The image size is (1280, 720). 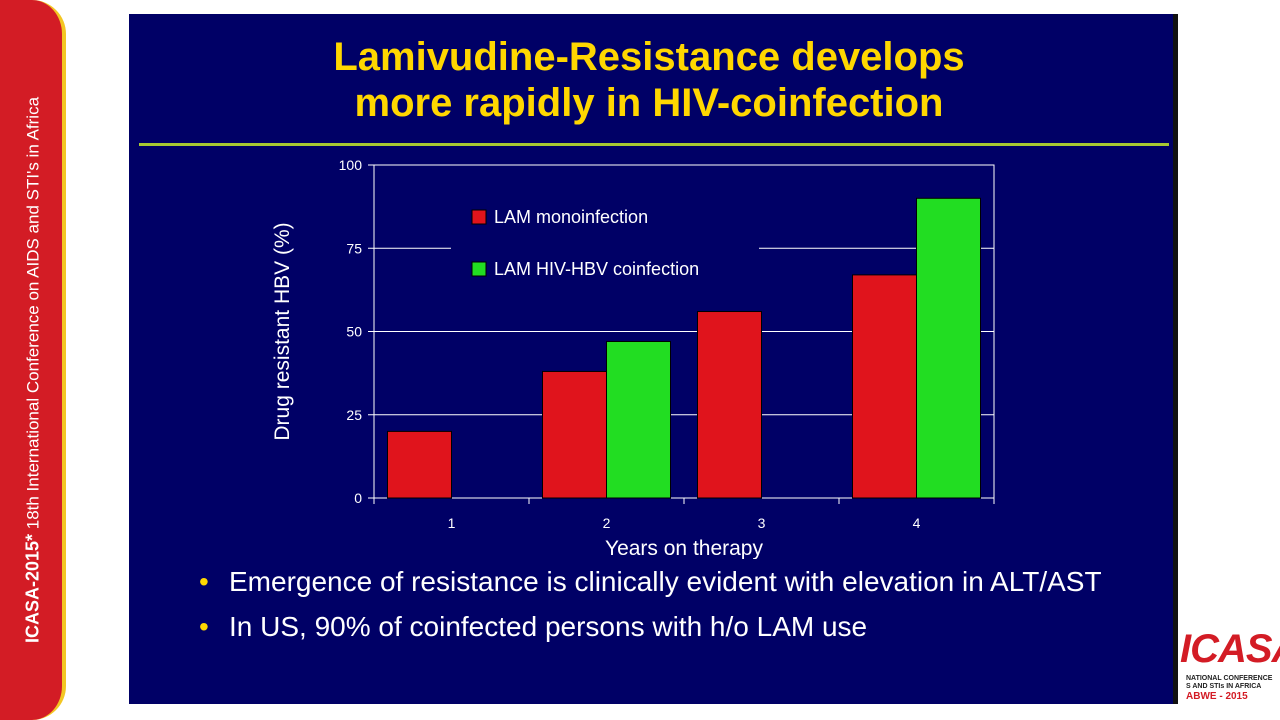 What do you see at coordinates (762, 523) in the screenshot?
I see `x-tick-label: 3` at bounding box center [762, 523].